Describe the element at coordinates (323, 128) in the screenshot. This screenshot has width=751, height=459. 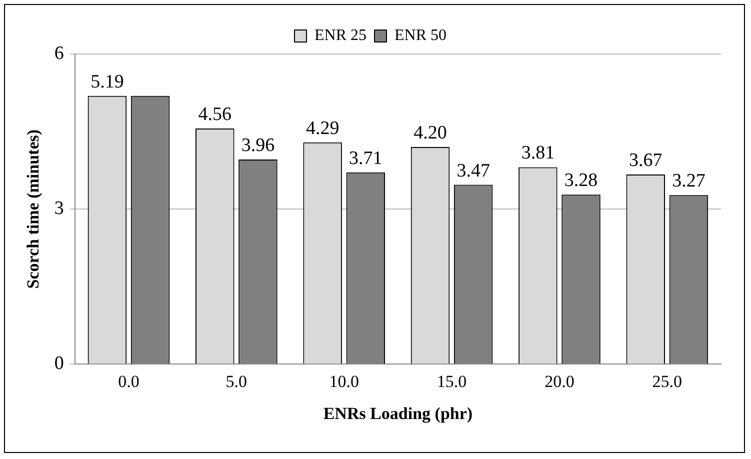
I see `data-label: 4.29` at that location.